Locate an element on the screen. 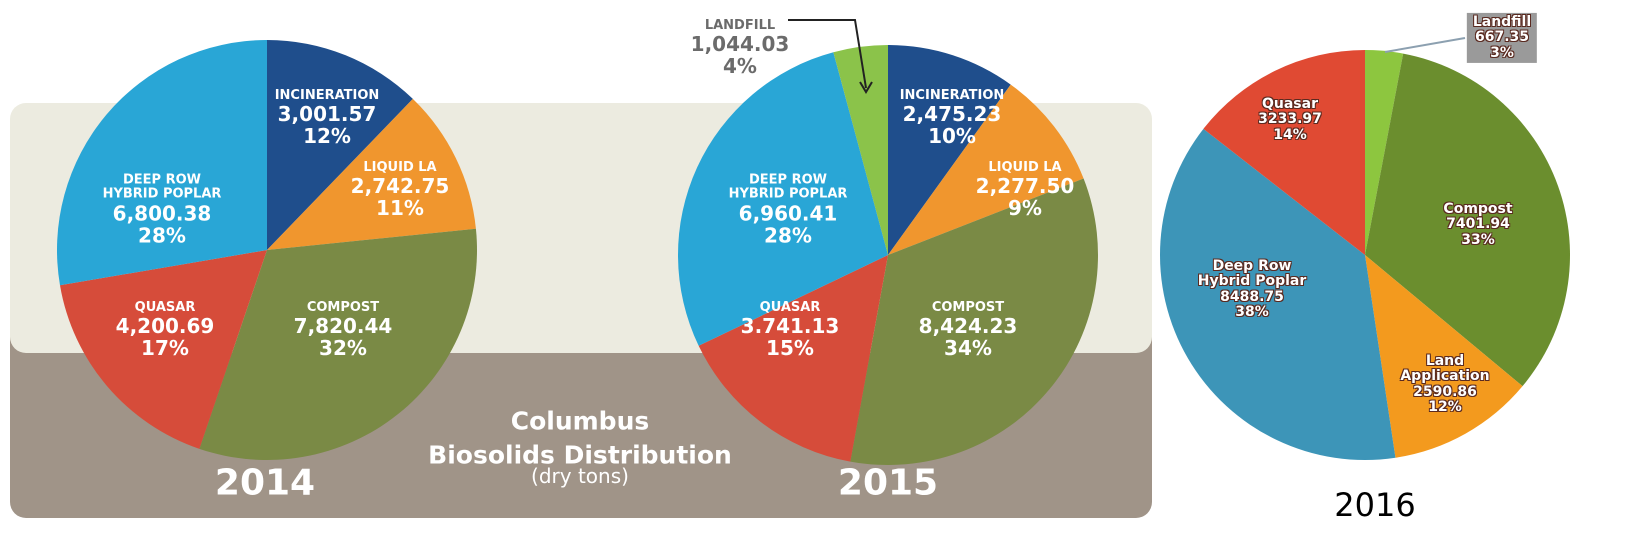 The height and width of the screenshot is (546, 1638). slice-label: DEEP ROW HYBRID POPLAR 6,800.38 28% is located at coordinates (162, 210).